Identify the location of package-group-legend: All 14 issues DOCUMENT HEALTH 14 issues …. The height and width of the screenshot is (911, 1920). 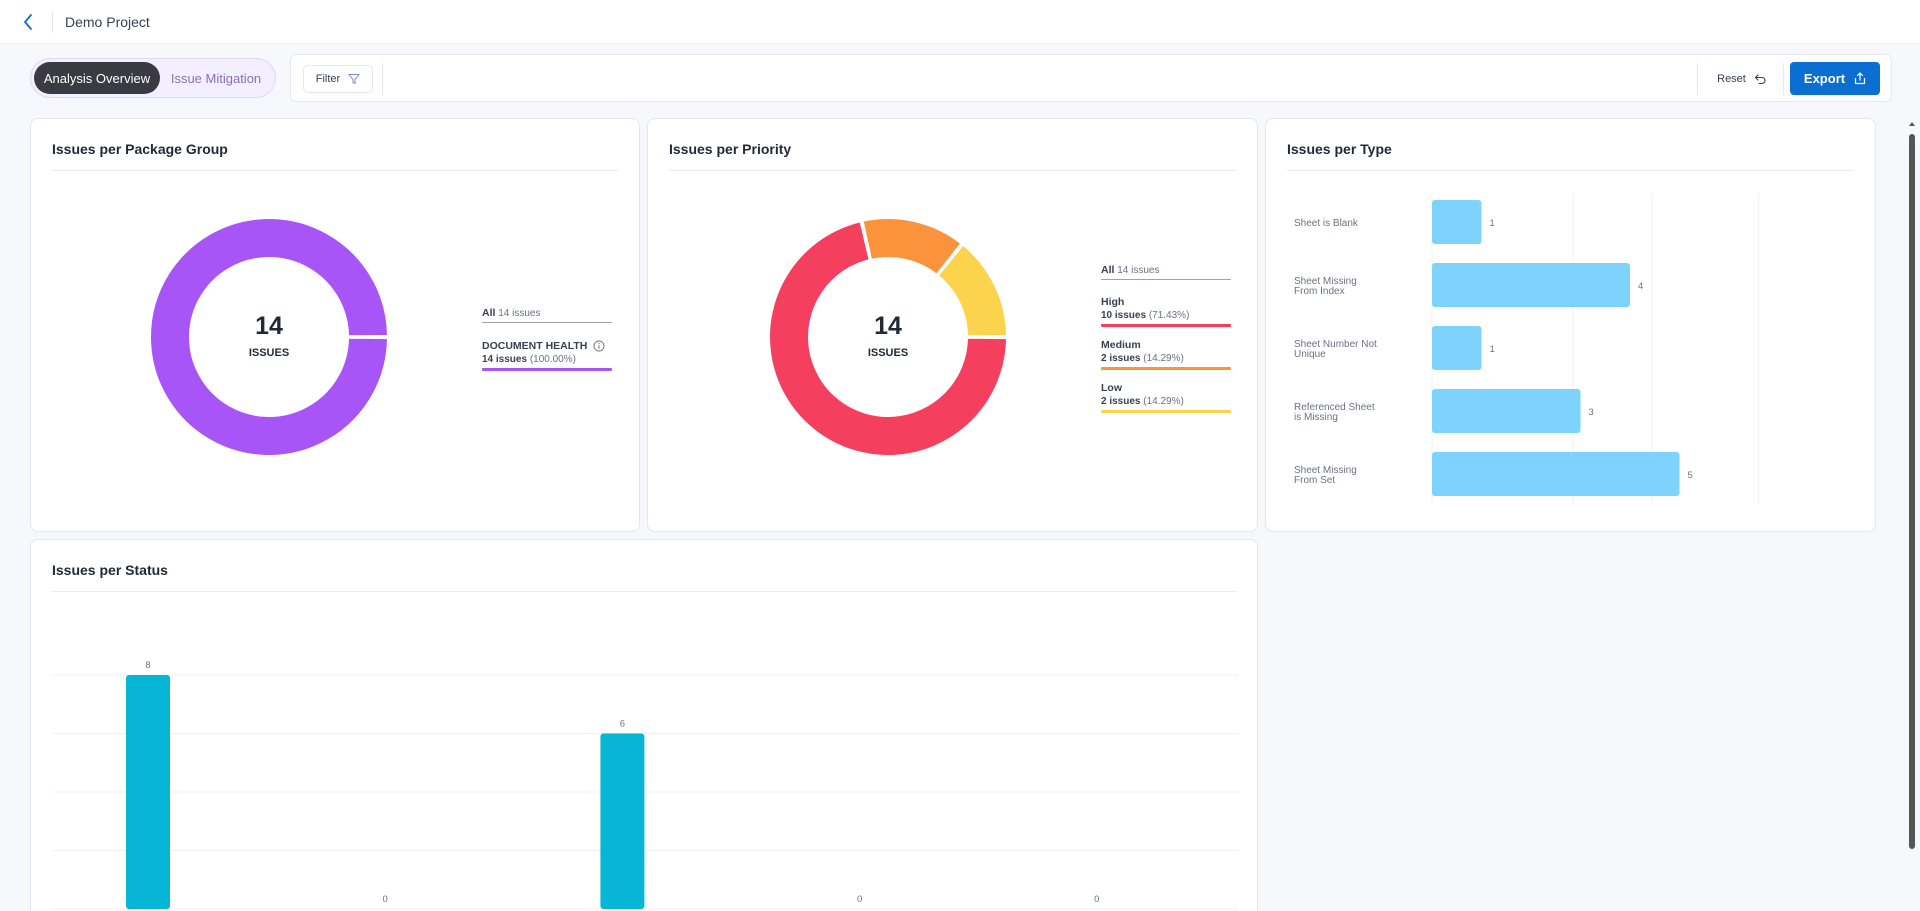
(552, 352).